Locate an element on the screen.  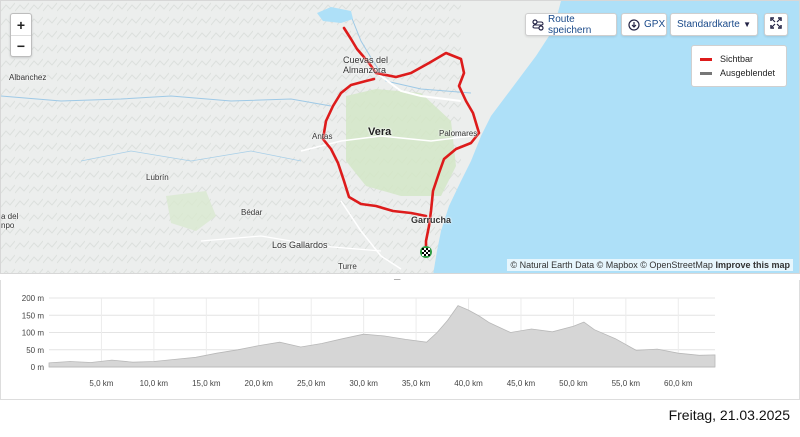
y-tick-label: 100 m is located at coordinates (33, 333).